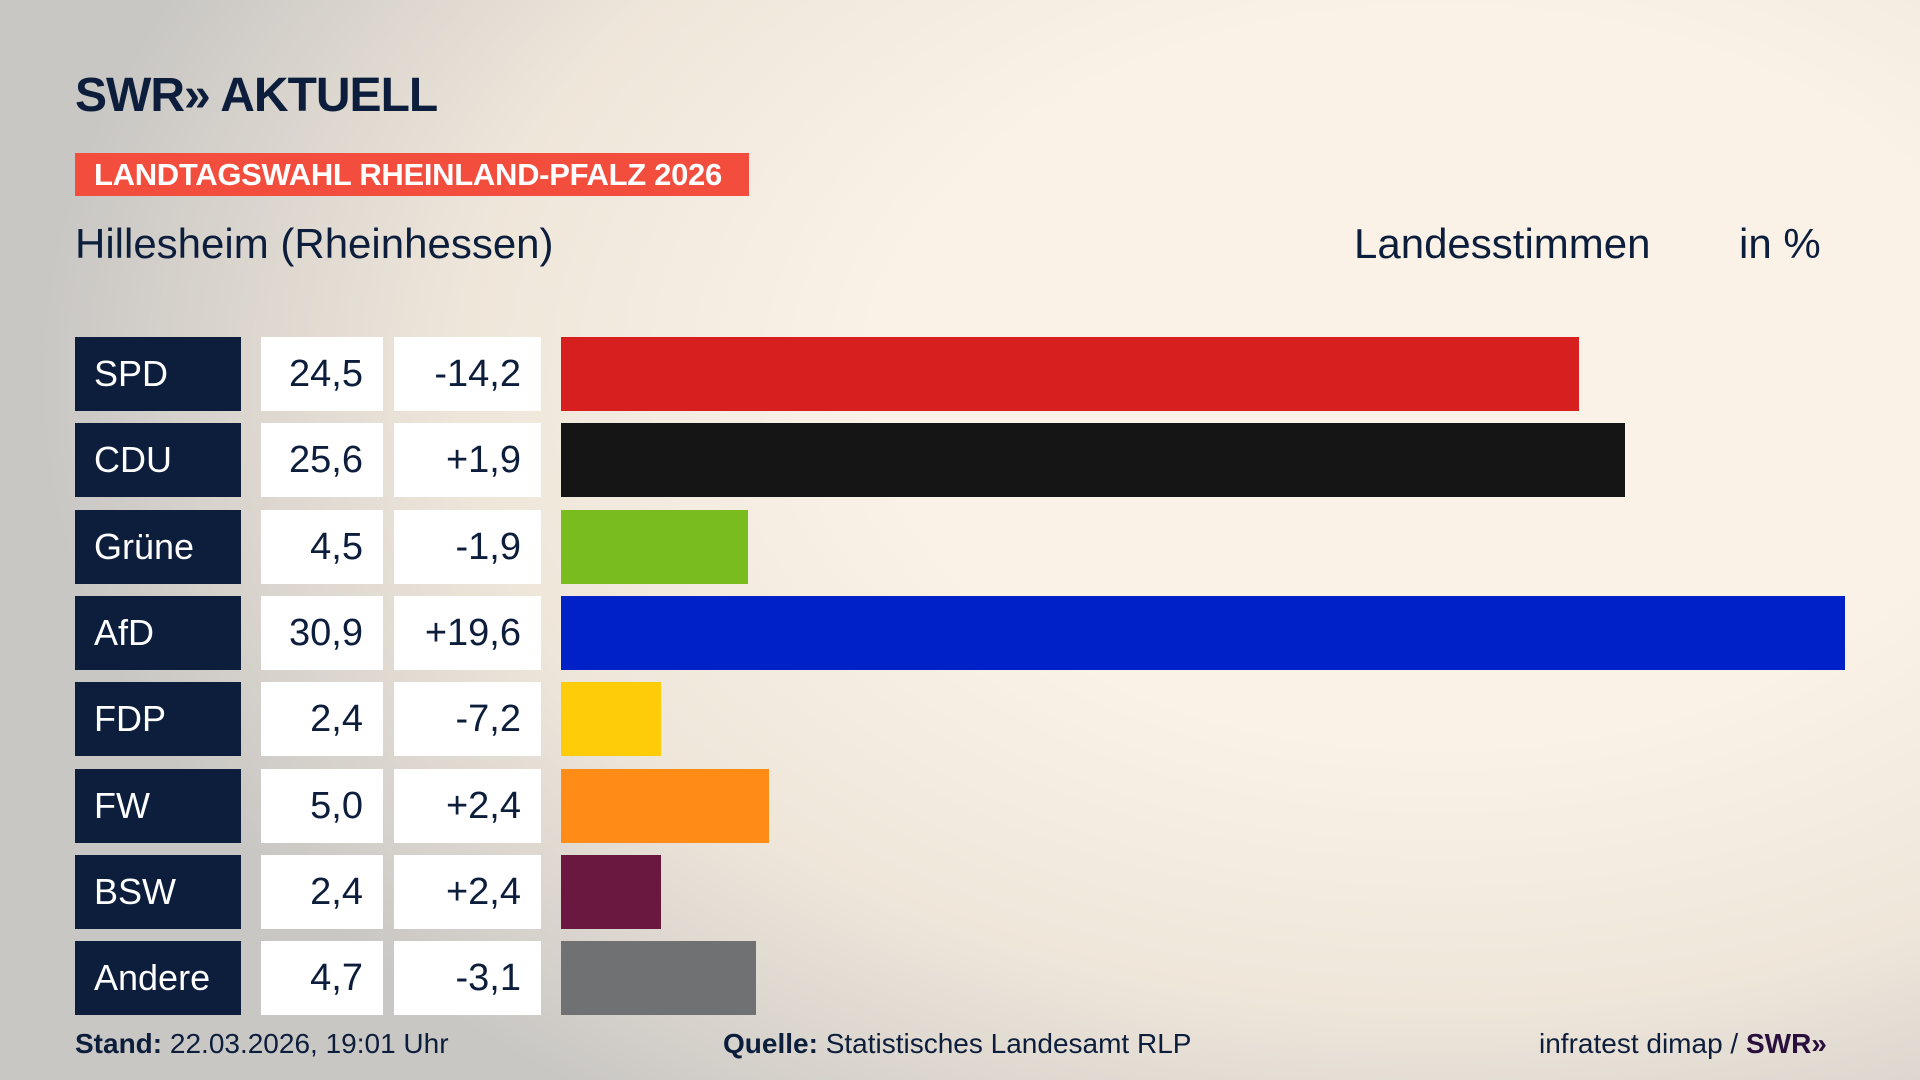 This screenshot has width=1920, height=1080. I want to click on swr-logo-small: SWR», so click(1786, 1043).